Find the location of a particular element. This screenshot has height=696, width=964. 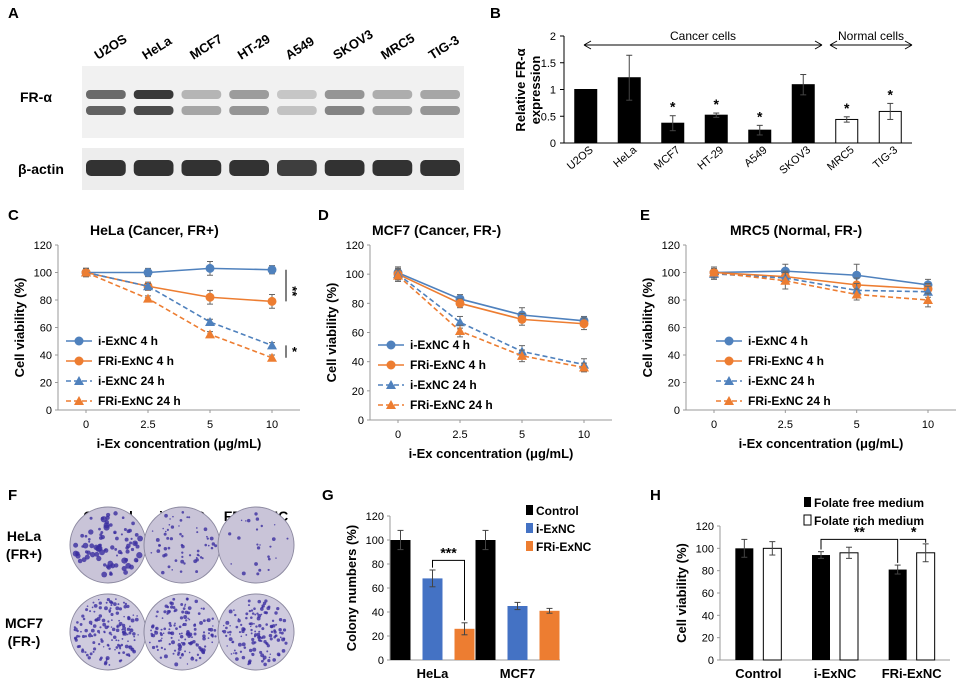

x-tick-label: 2.5 is located at coordinates (459, 435).